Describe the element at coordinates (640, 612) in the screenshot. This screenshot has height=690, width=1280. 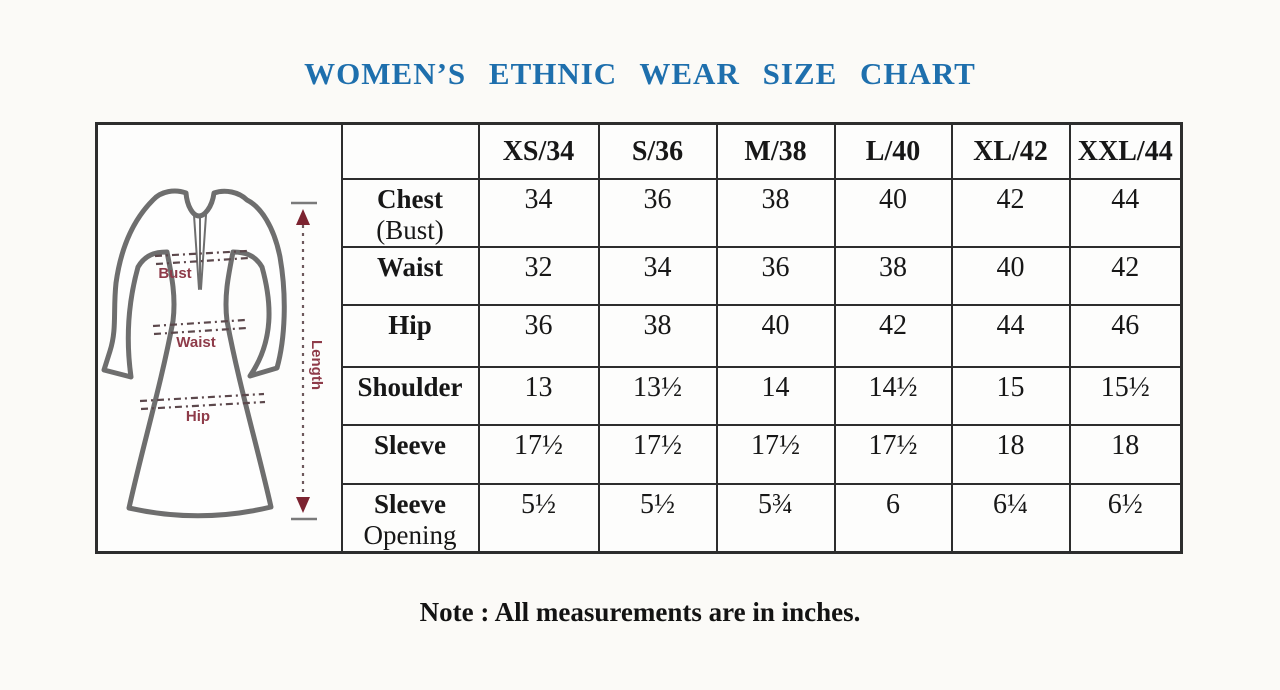
I see `note-text: Note : All measurements are in inches.` at that location.